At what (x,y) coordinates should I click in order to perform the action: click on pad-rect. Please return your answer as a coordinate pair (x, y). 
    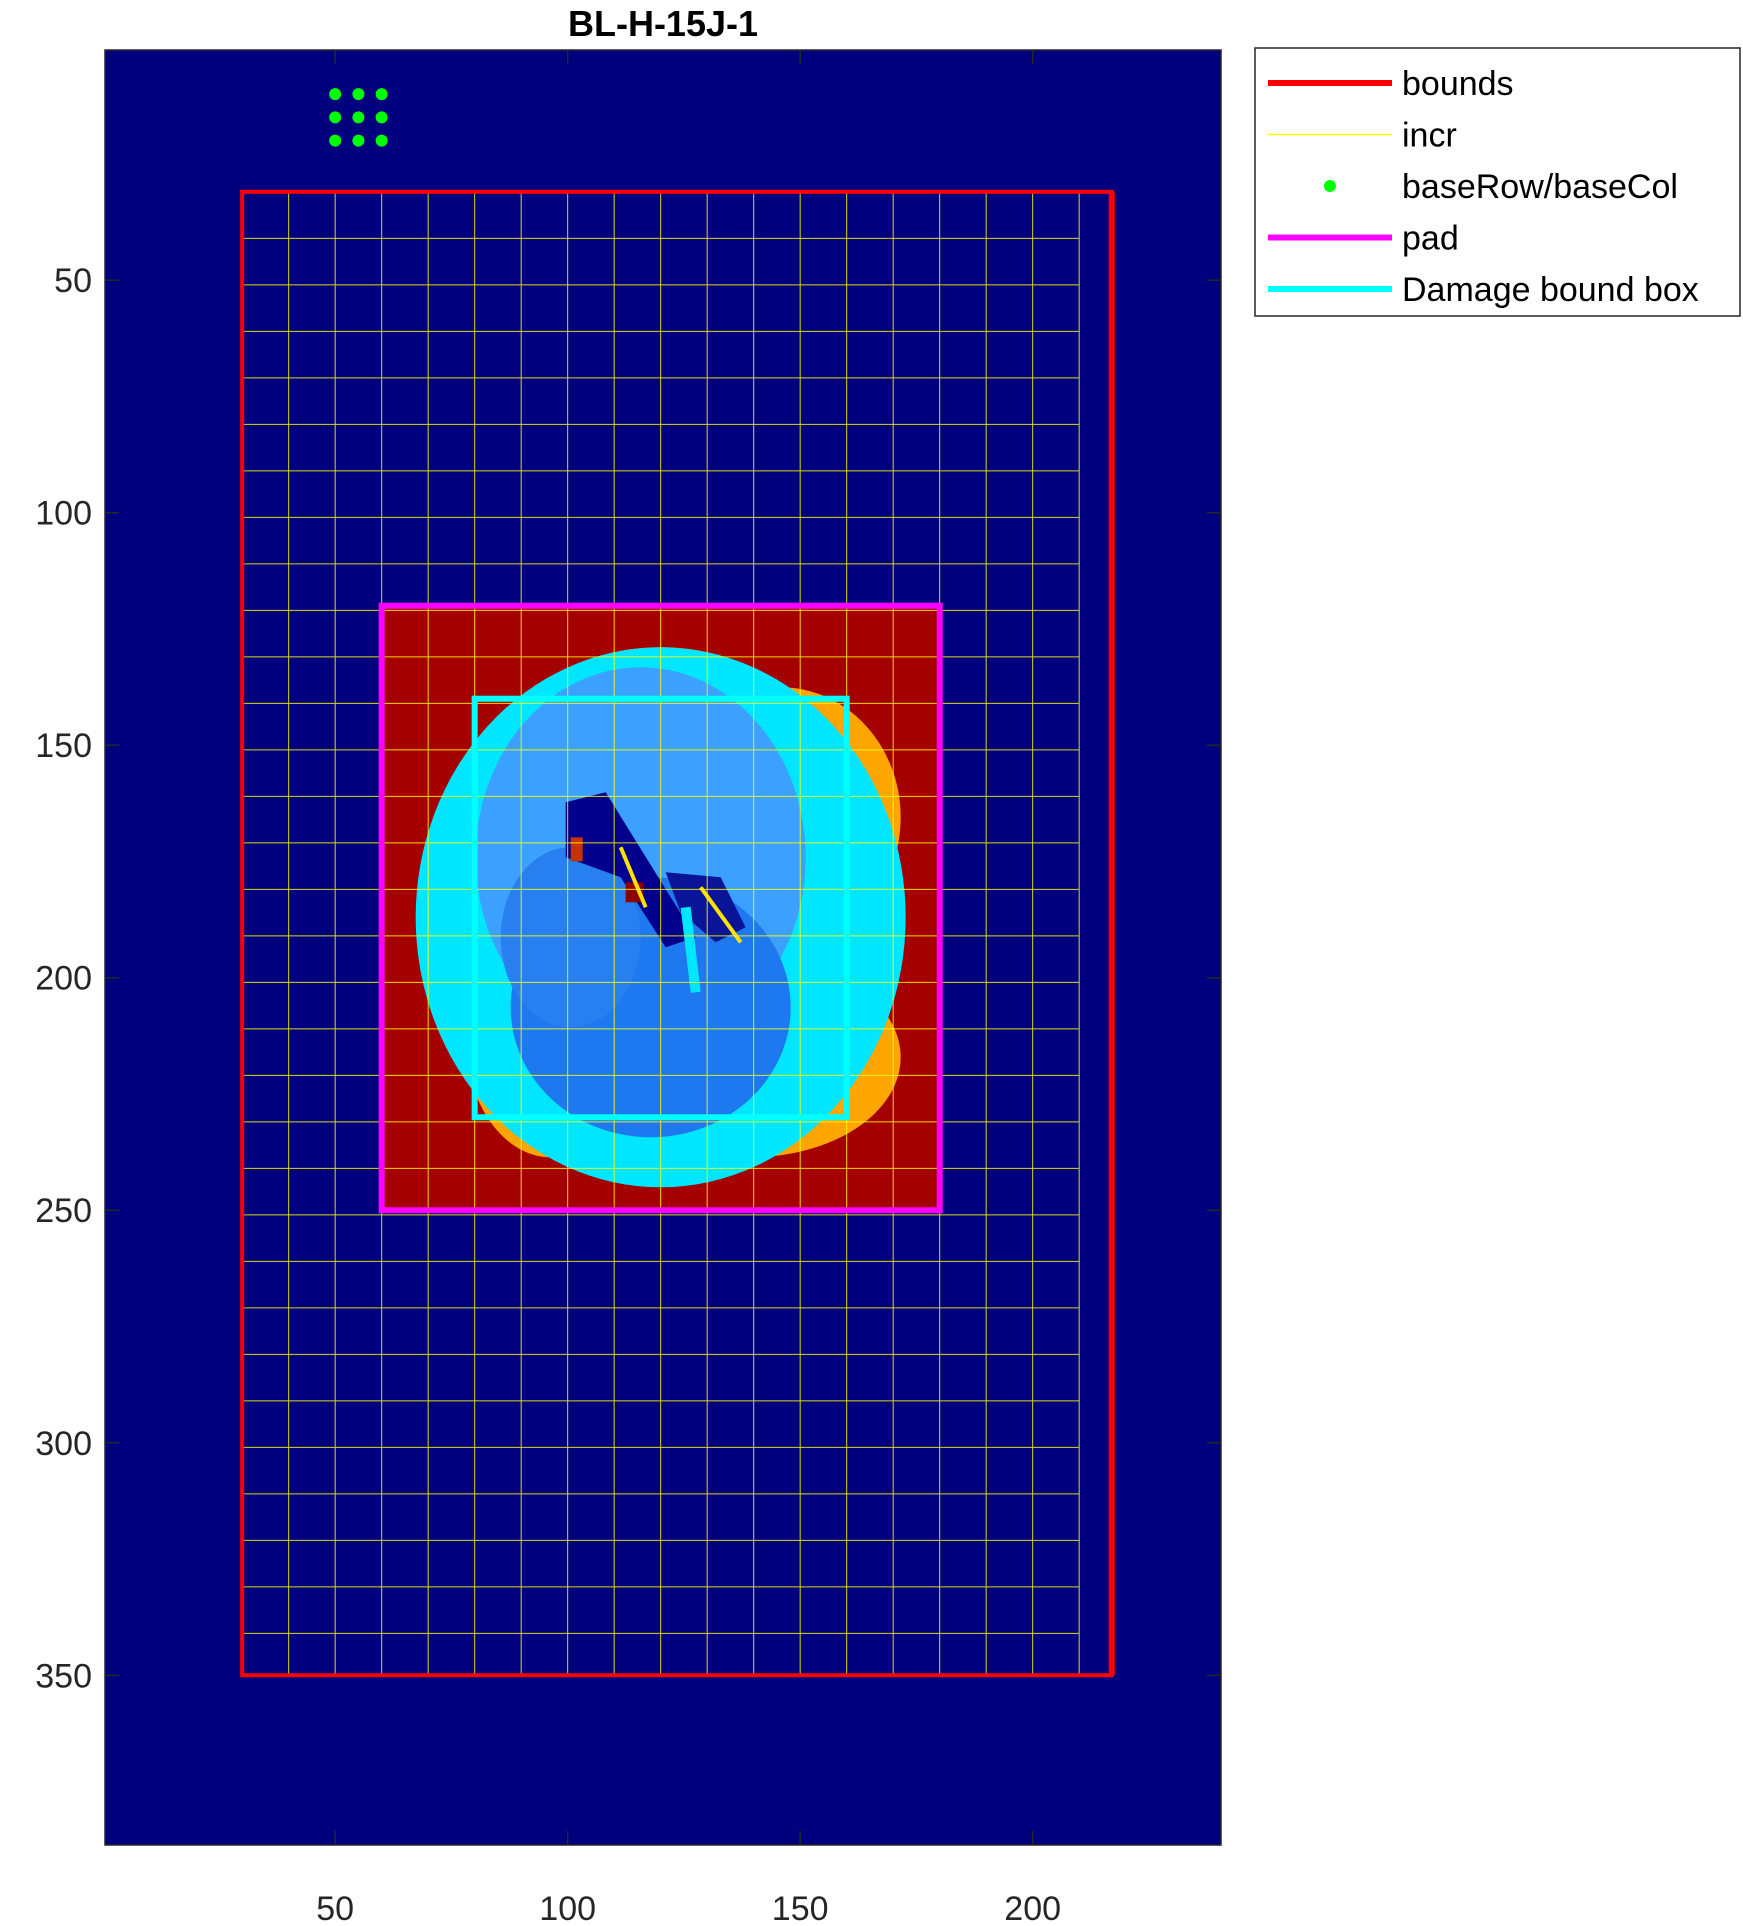
    Looking at the image, I should click on (660, 908).